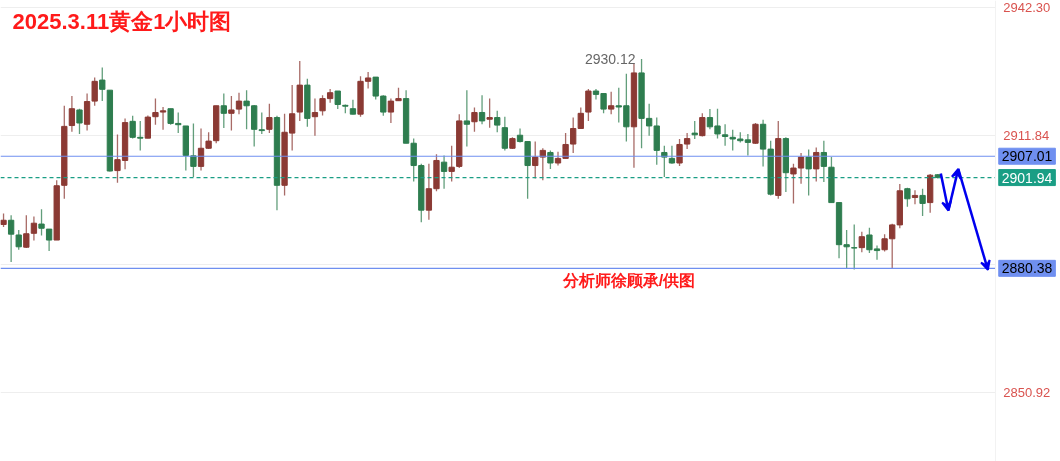 The height and width of the screenshot is (461, 1060). Describe the element at coordinates (122, 21) in the screenshot. I see `chart-title: 2025.3.11黄金1小时图` at that location.